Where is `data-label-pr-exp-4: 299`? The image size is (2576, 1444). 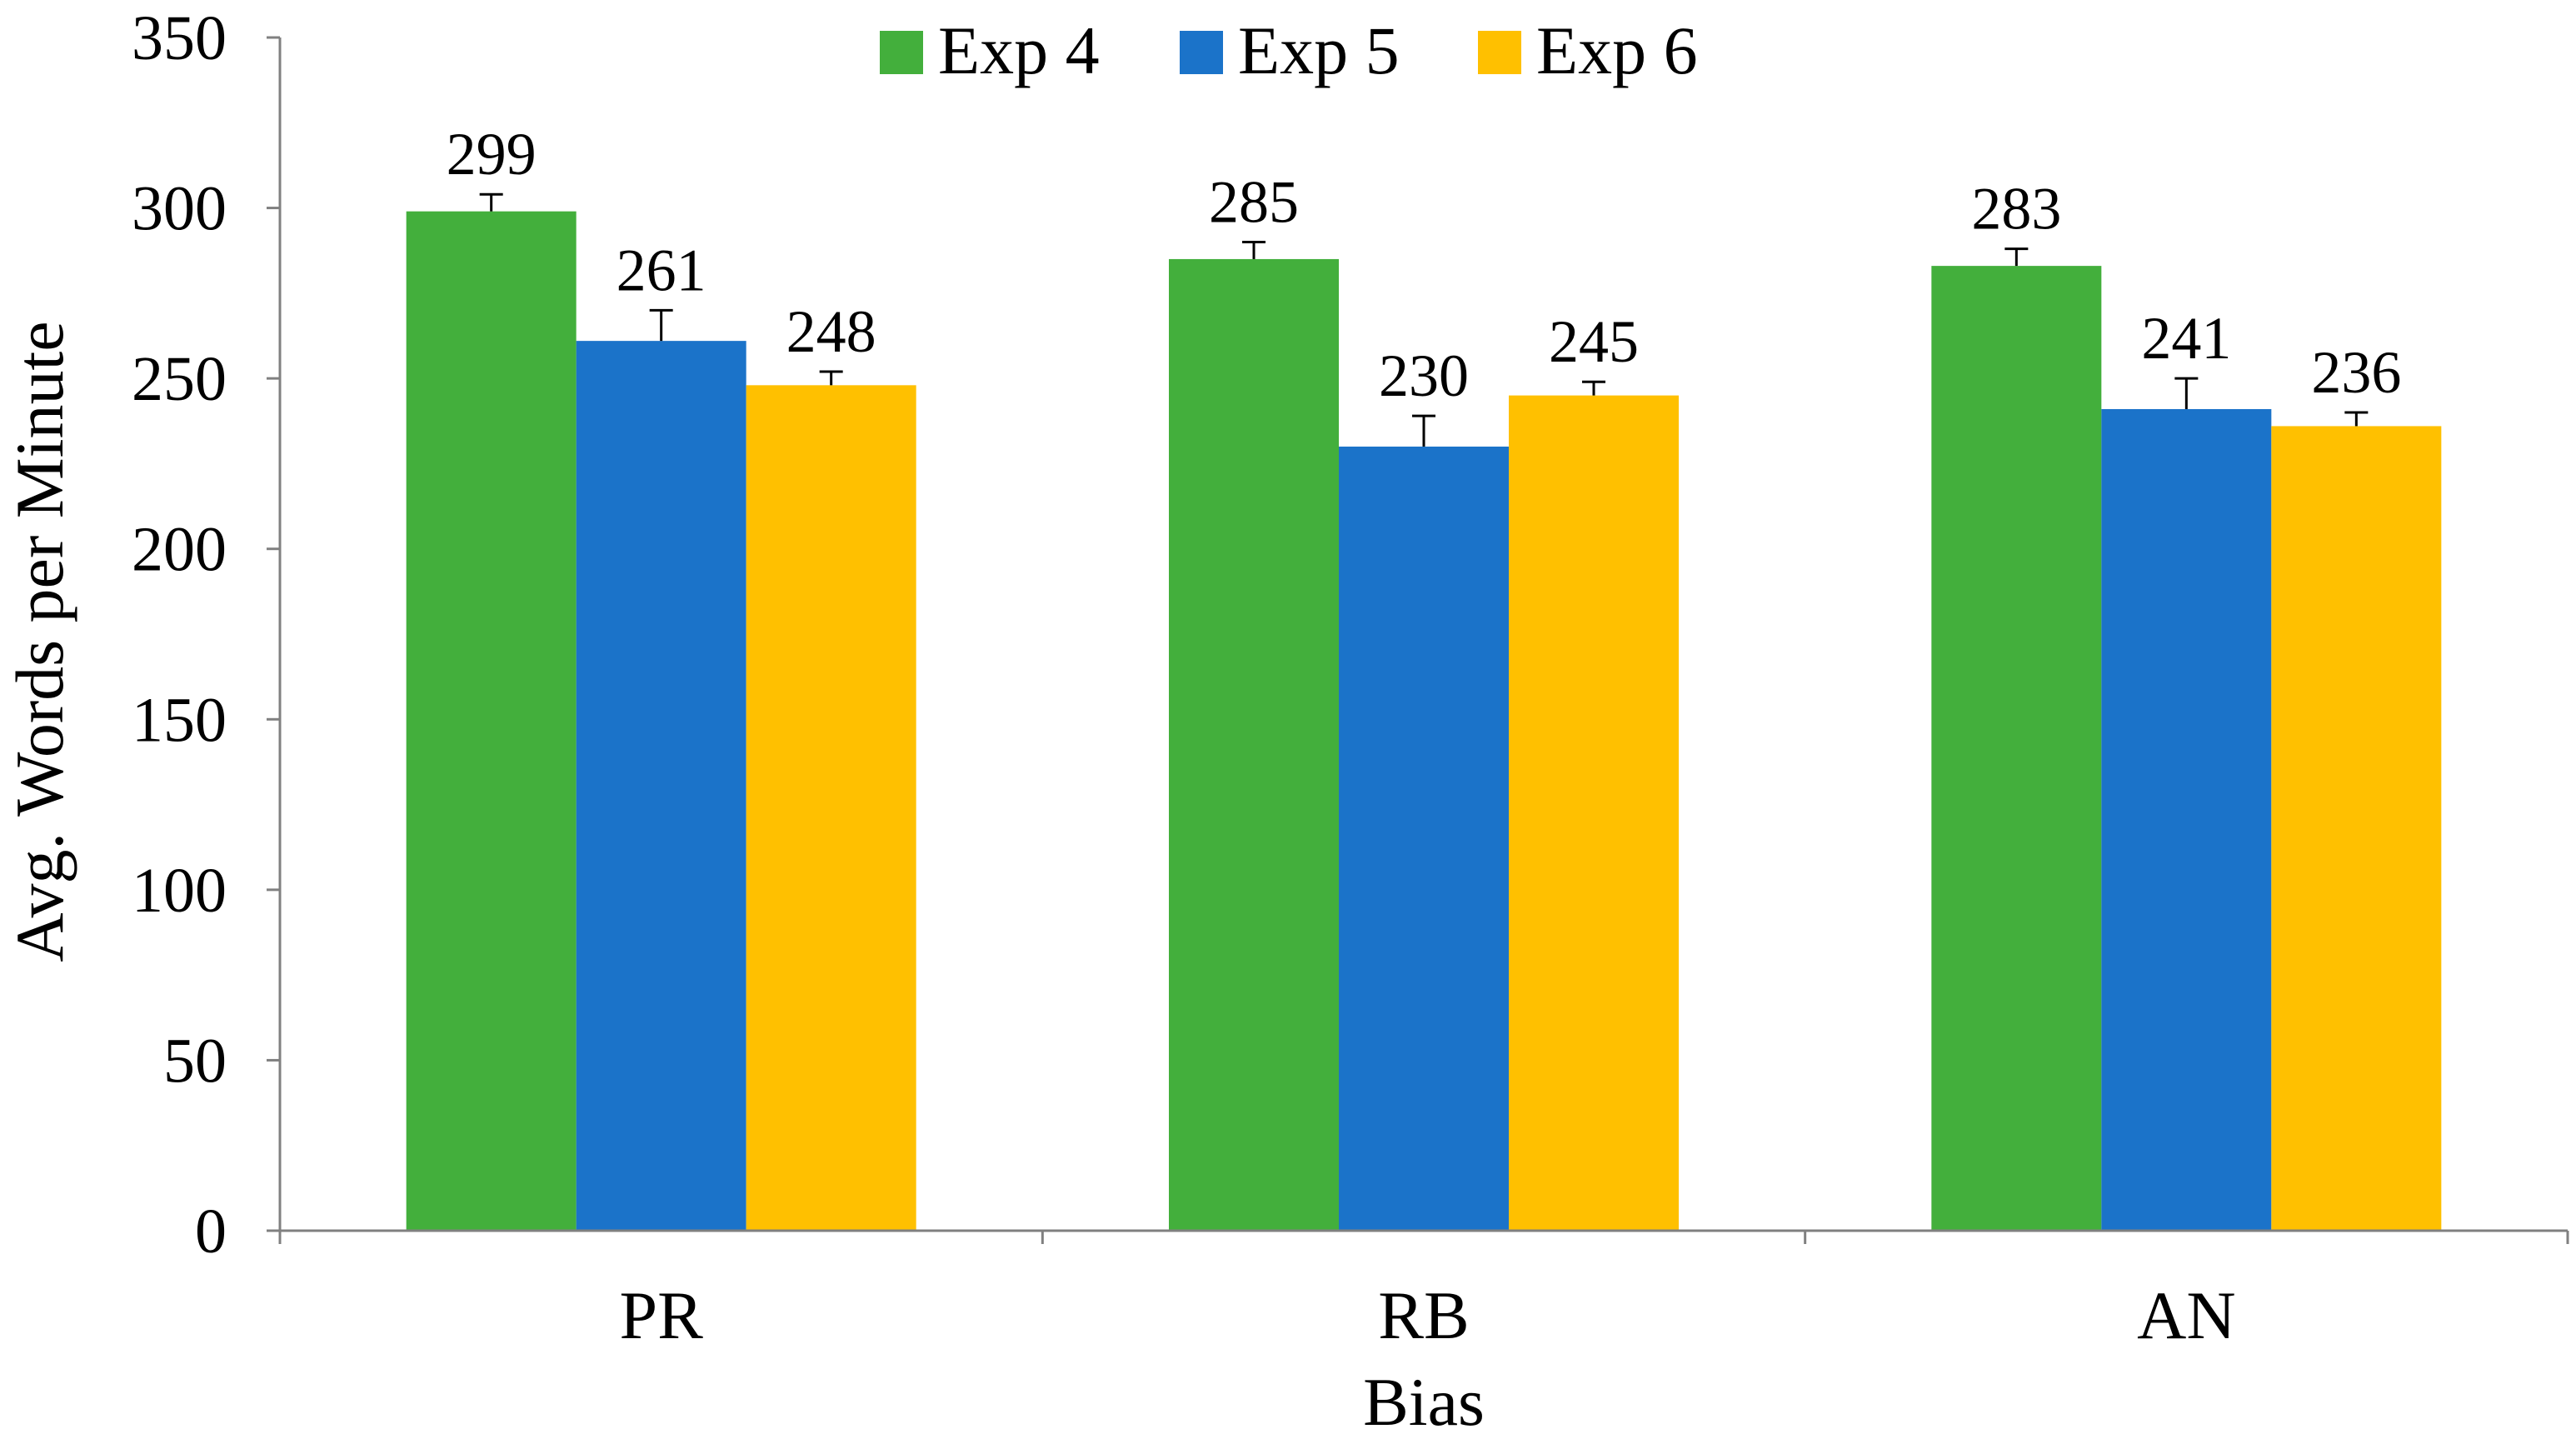 data-label-pr-exp-4: 299 is located at coordinates (492, 154).